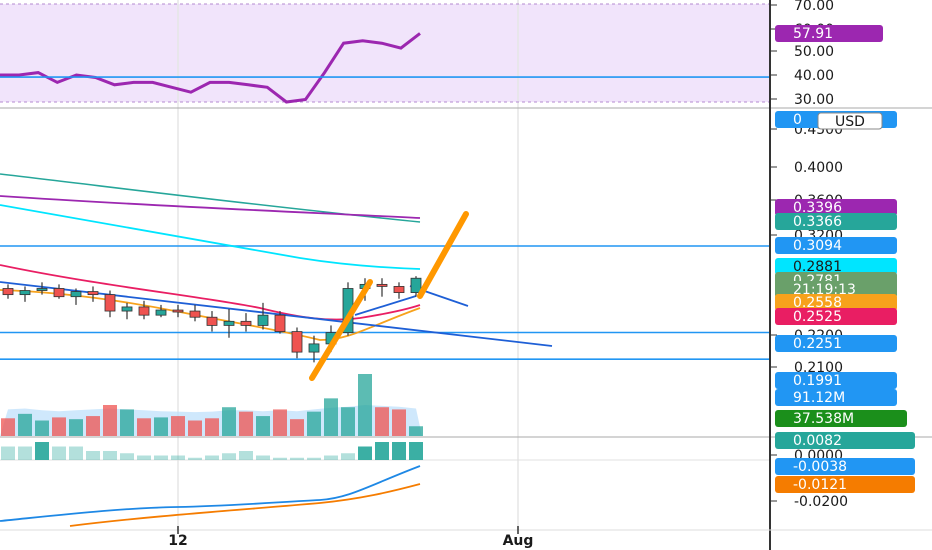  I want to click on price-badge-7-label: 0.2525, so click(817, 317).